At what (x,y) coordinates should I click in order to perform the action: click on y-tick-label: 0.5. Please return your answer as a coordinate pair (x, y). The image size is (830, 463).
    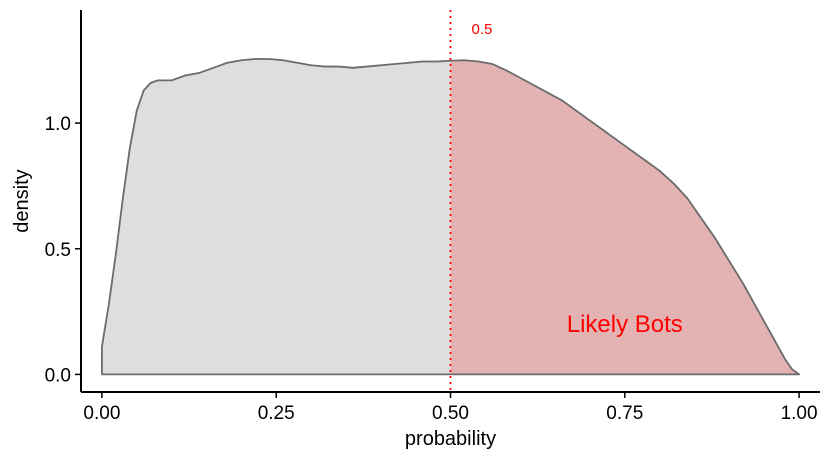
    Looking at the image, I should click on (58, 250).